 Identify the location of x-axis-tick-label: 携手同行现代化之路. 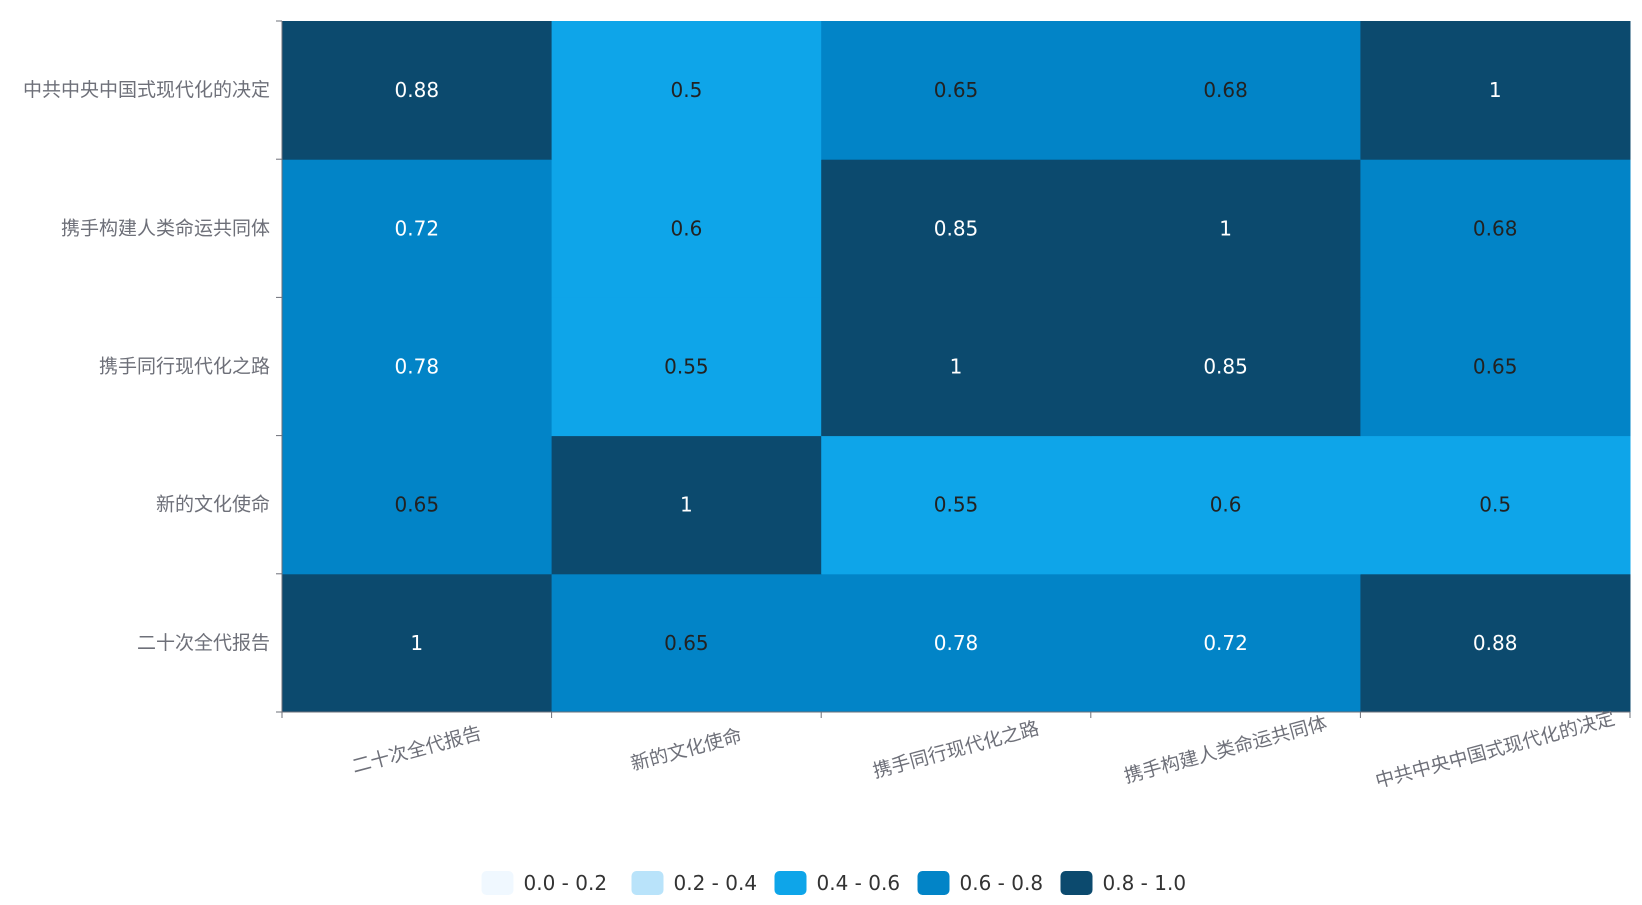
(956, 750).